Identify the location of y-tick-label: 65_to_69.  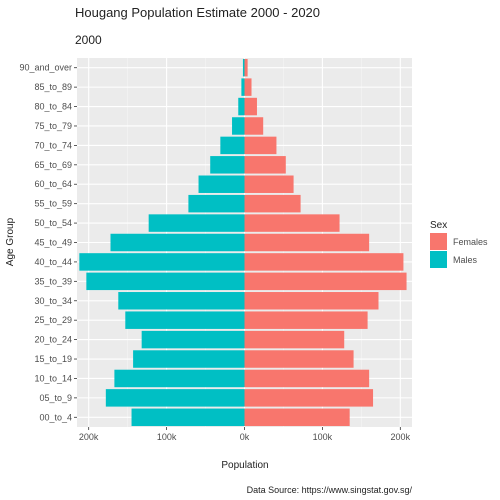
(53, 165).